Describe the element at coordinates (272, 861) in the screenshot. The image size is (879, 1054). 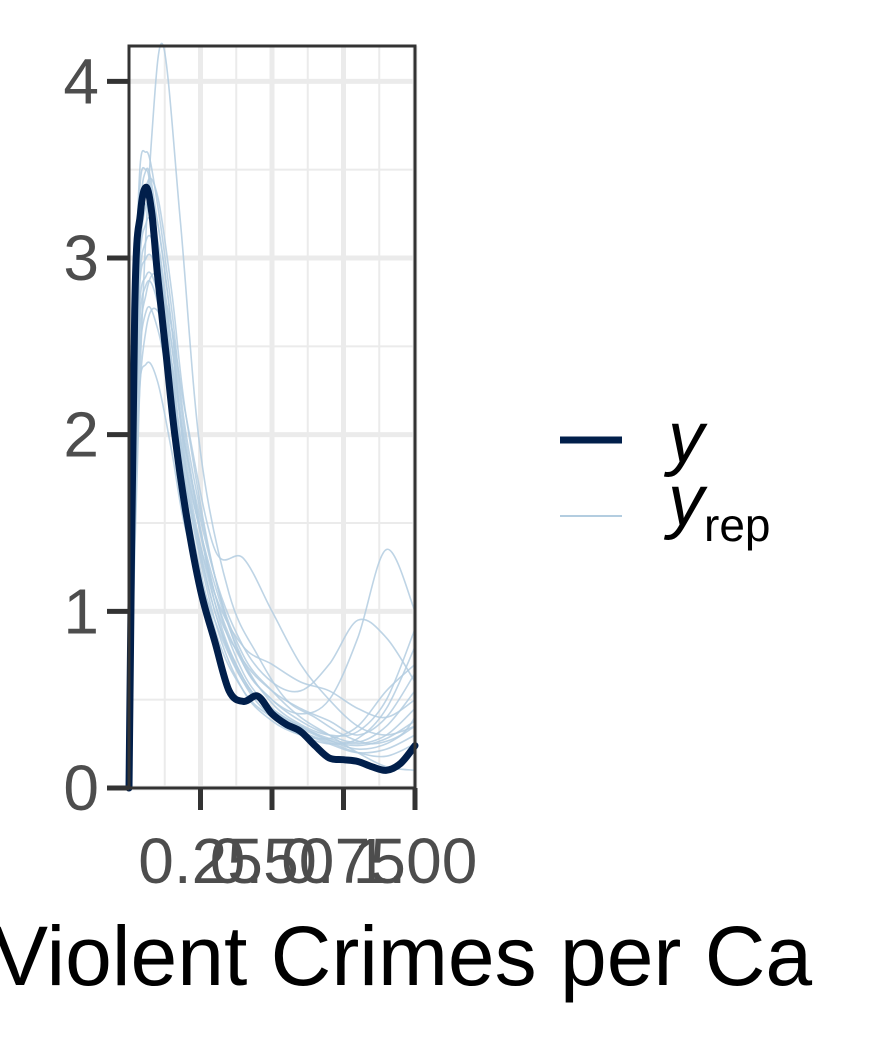
I see `x-tick-label-1: 0.50` at that location.